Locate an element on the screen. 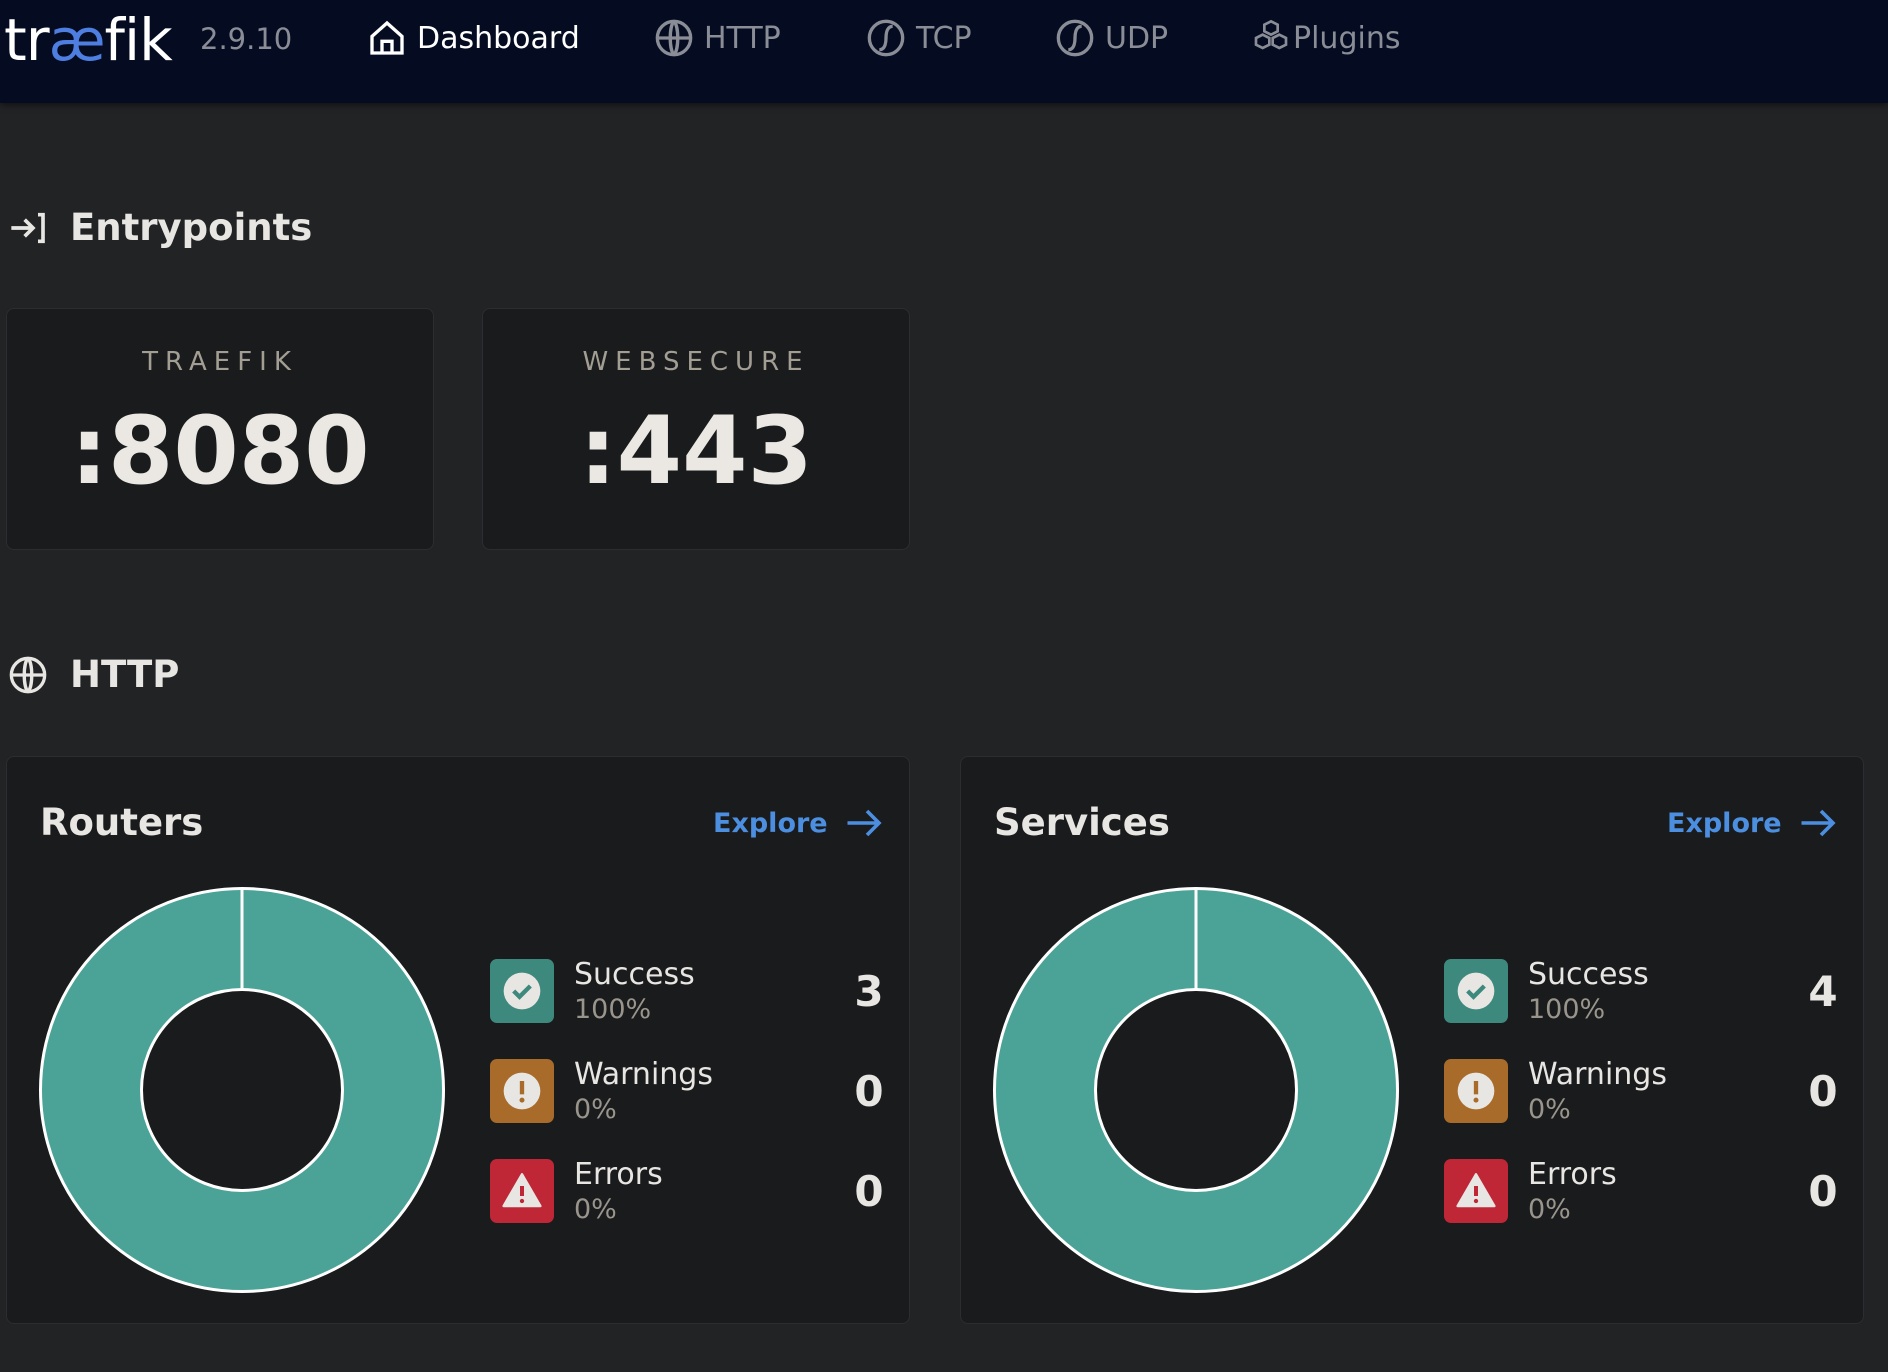 This screenshot has width=1888, height=1372. entrypoint-card-websecure: WEBSECURE :443 is located at coordinates (696, 429).